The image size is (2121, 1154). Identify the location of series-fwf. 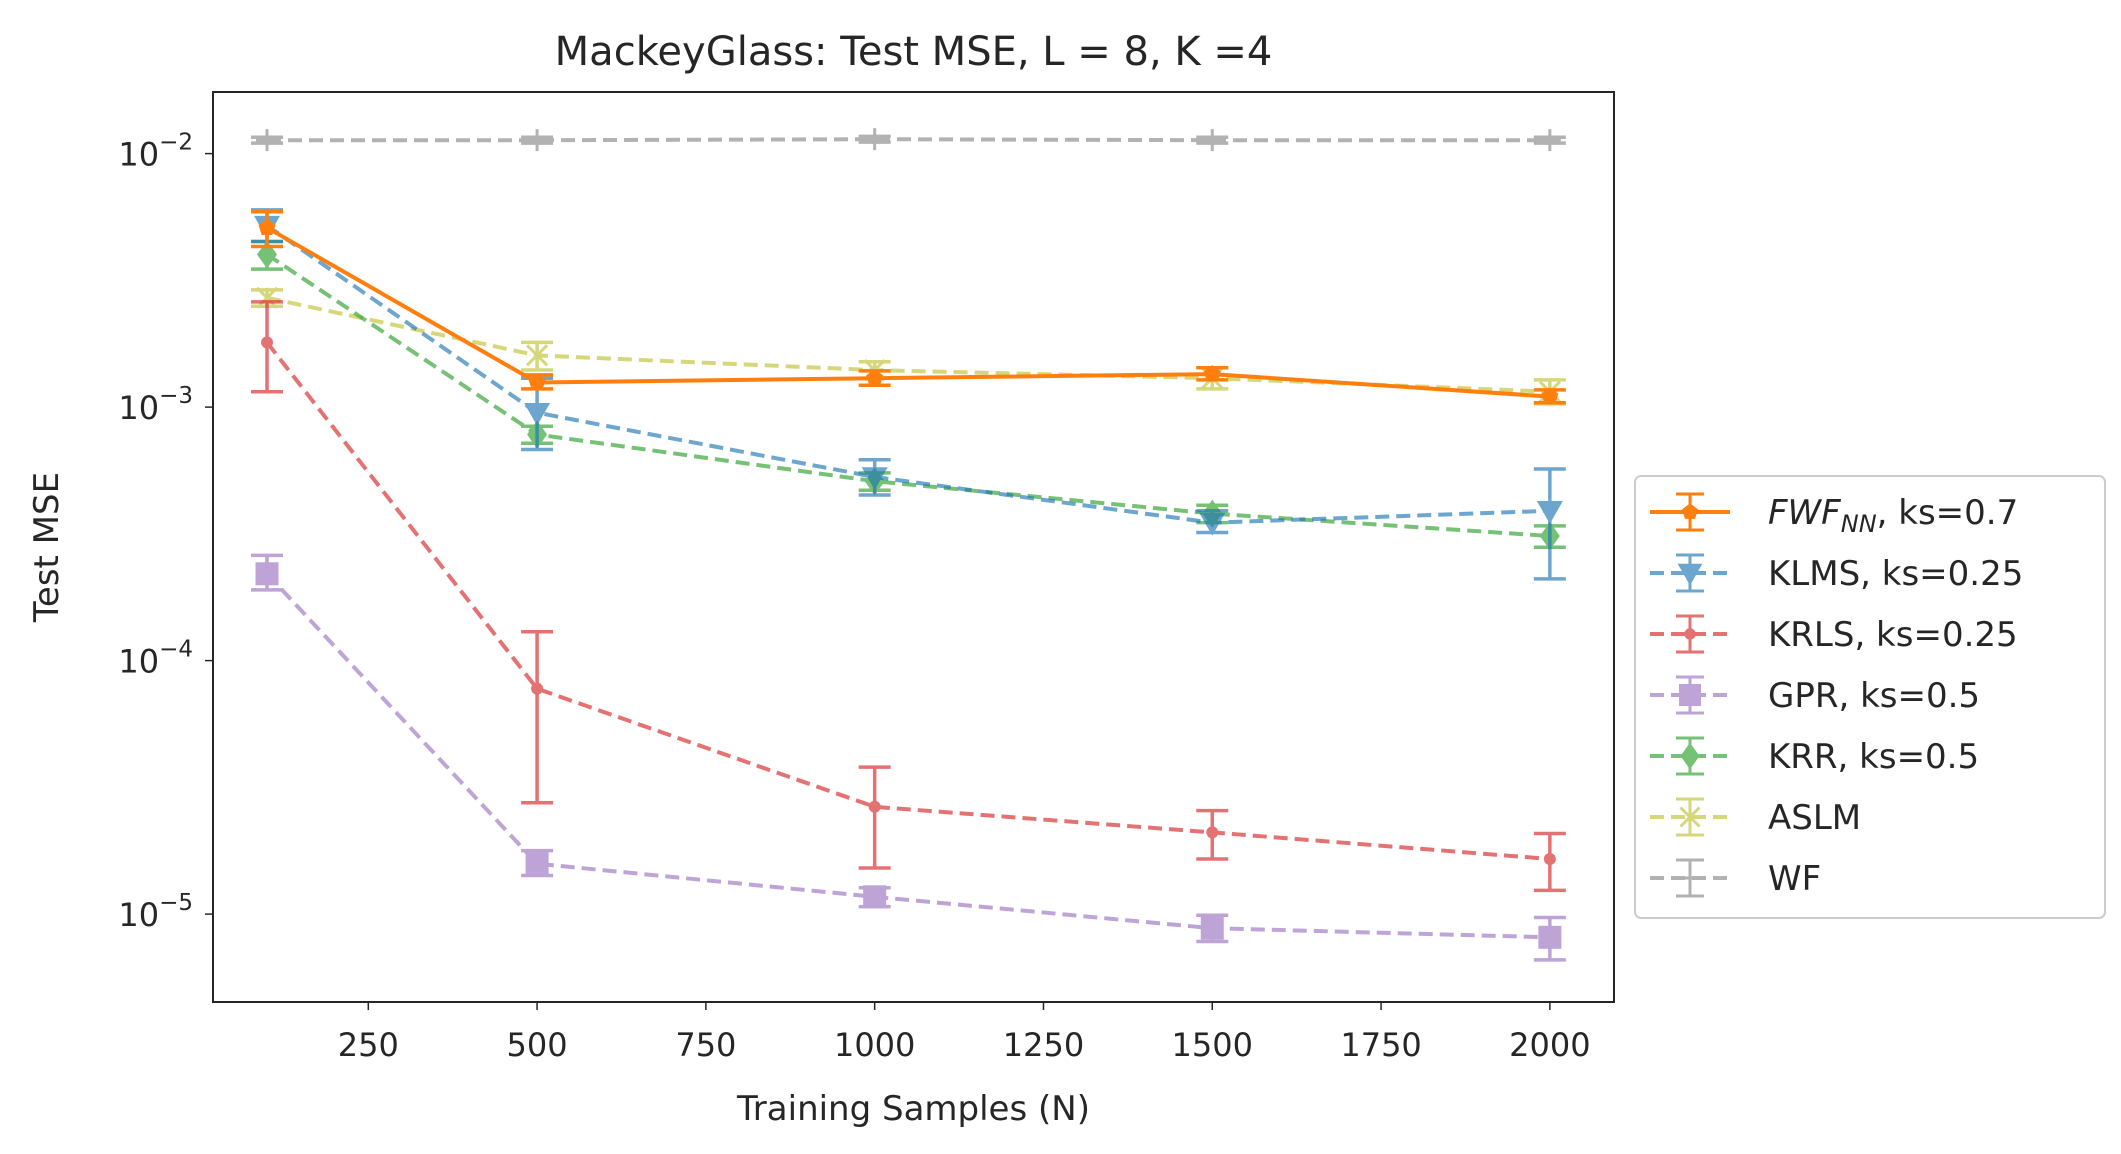
(908, 307).